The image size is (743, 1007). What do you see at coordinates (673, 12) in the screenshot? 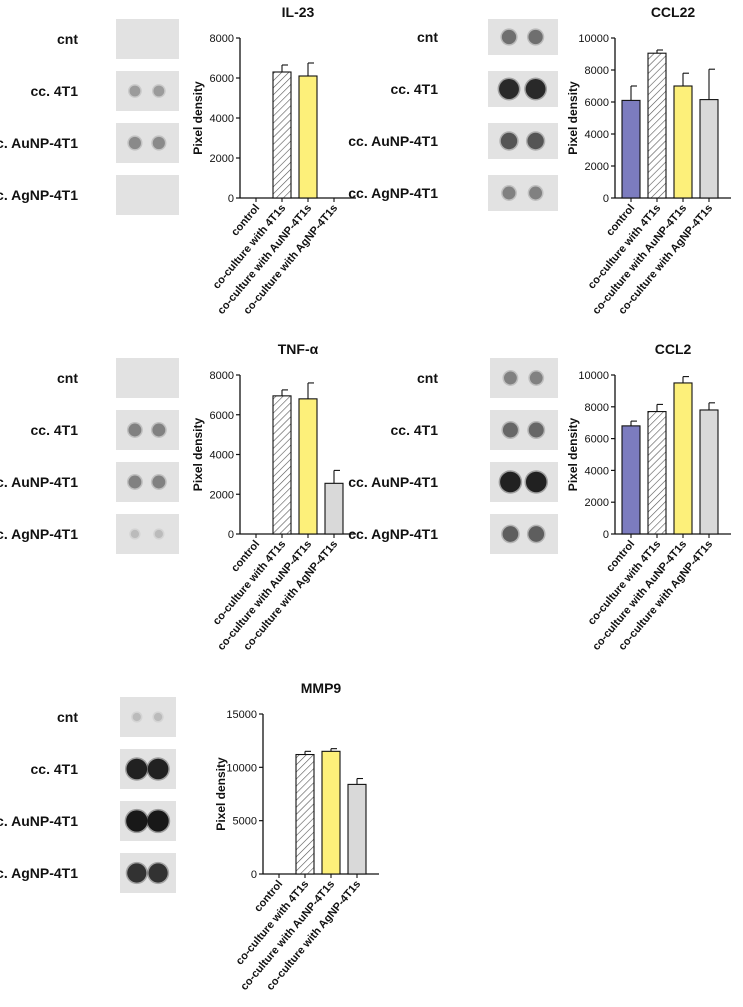
I see `chart-title: CCL22` at bounding box center [673, 12].